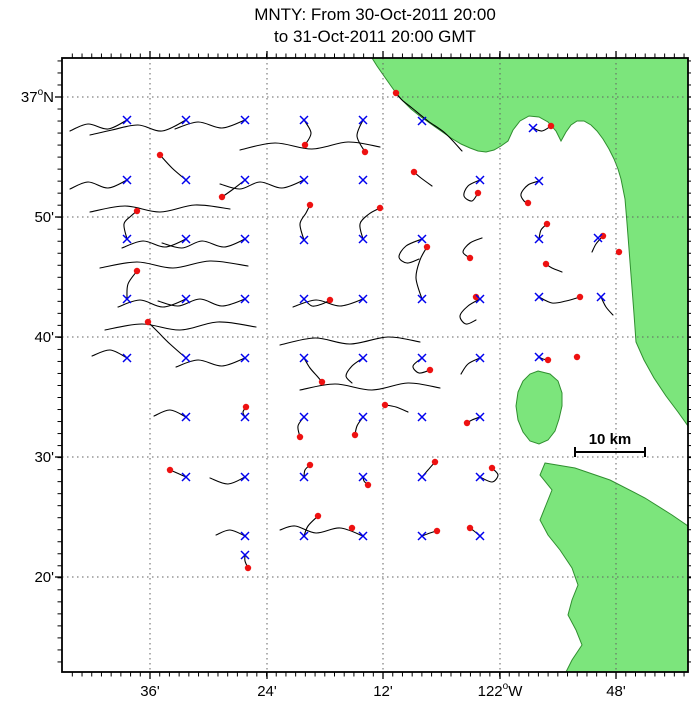 This screenshot has height=710, width=691. Describe the element at coordinates (375, 14) in the screenshot. I see `figure-title-line1: MNTY: From 30-Oct-2011 20:00` at that location.